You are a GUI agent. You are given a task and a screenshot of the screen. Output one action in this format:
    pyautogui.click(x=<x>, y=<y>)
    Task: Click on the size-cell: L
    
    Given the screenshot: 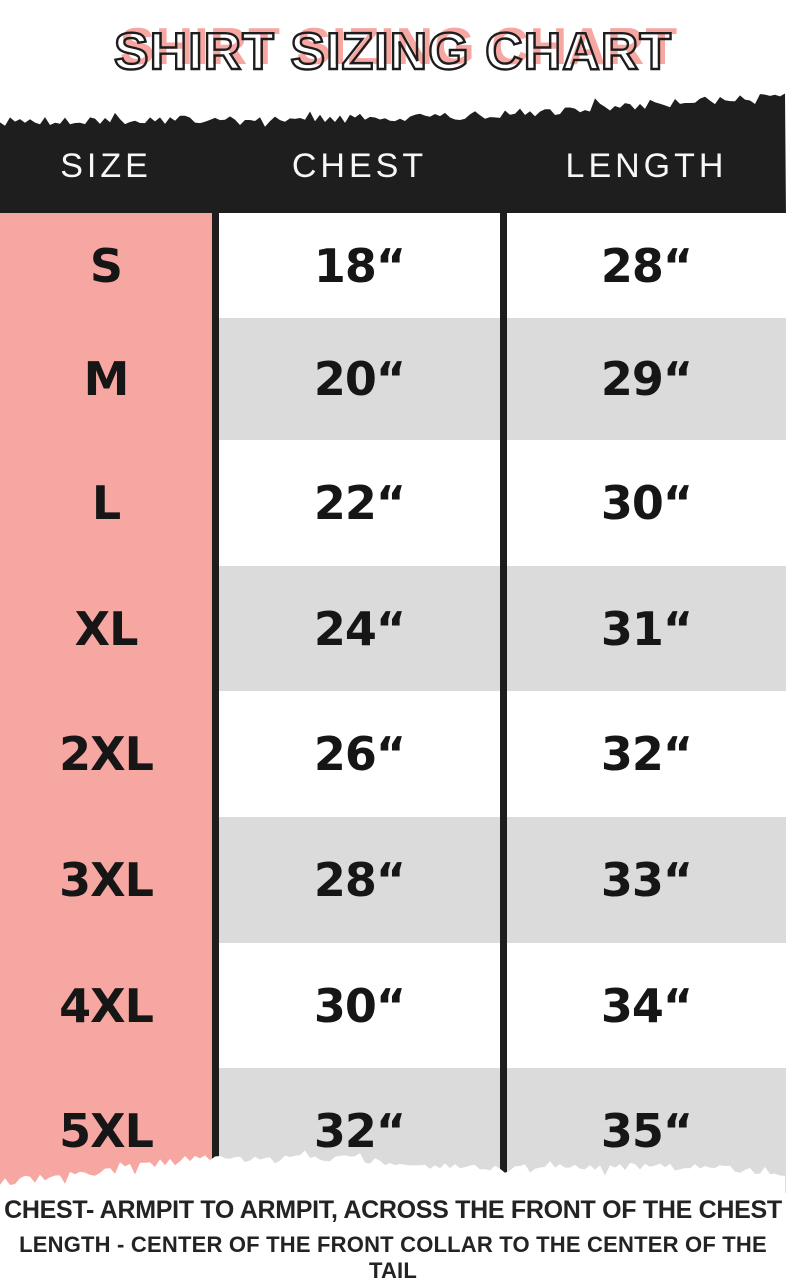 What is the action you would take?
    pyautogui.click(x=106, y=503)
    